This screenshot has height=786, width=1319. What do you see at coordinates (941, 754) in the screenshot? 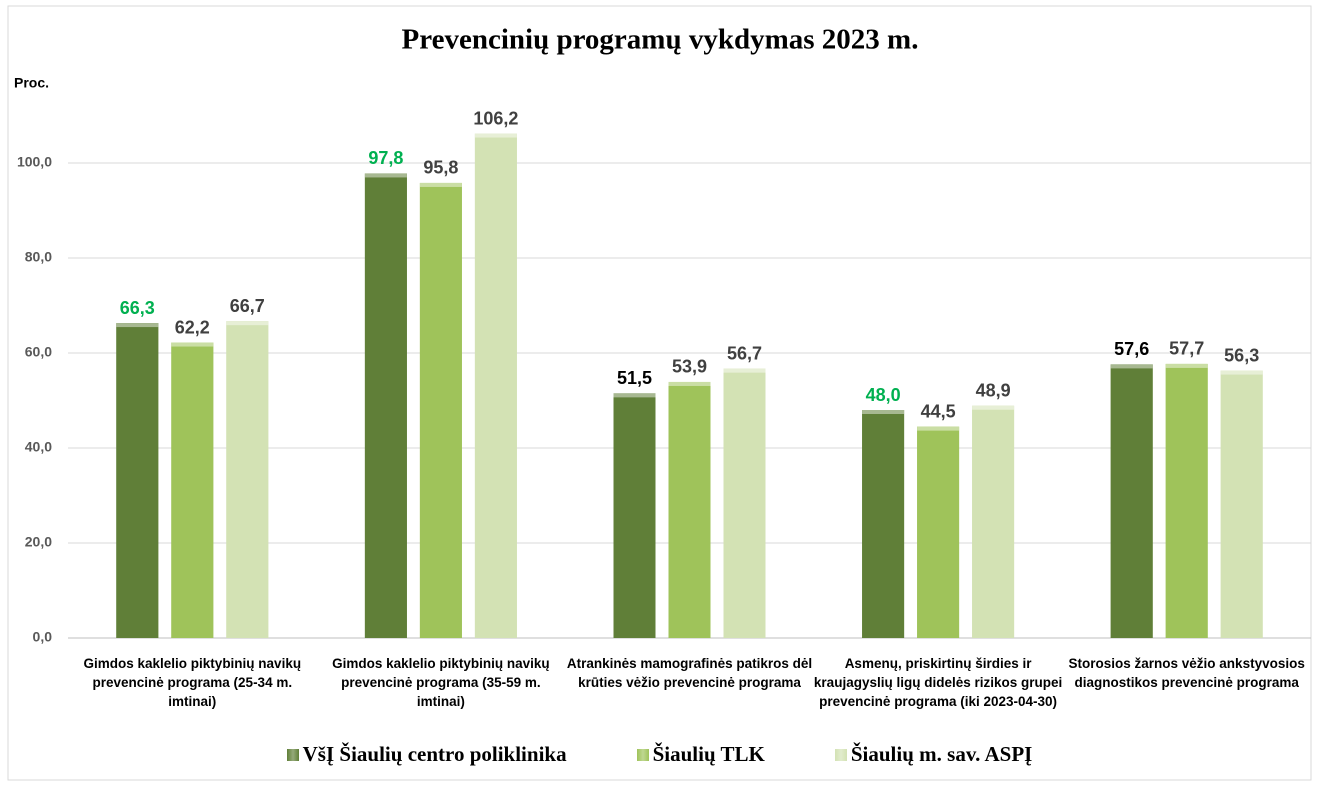
I see `legend-label: Šiaulių m. sav. ASPĮ` at bounding box center [941, 754].